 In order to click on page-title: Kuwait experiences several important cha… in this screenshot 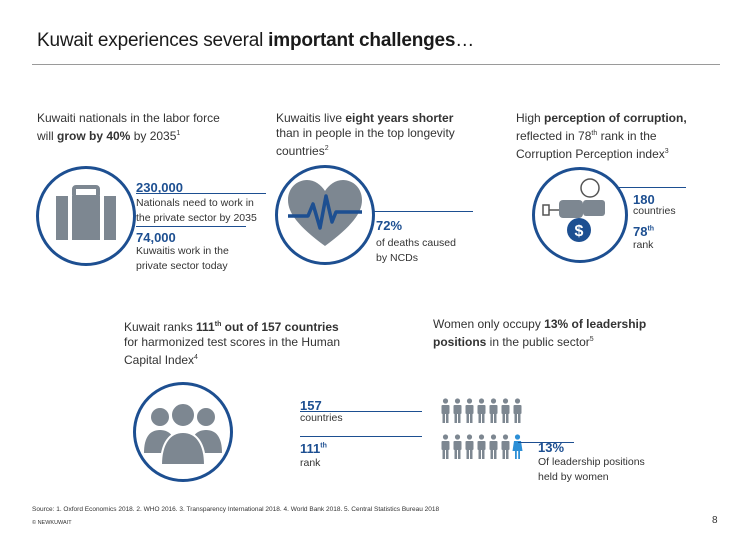, I will do `click(256, 40)`.